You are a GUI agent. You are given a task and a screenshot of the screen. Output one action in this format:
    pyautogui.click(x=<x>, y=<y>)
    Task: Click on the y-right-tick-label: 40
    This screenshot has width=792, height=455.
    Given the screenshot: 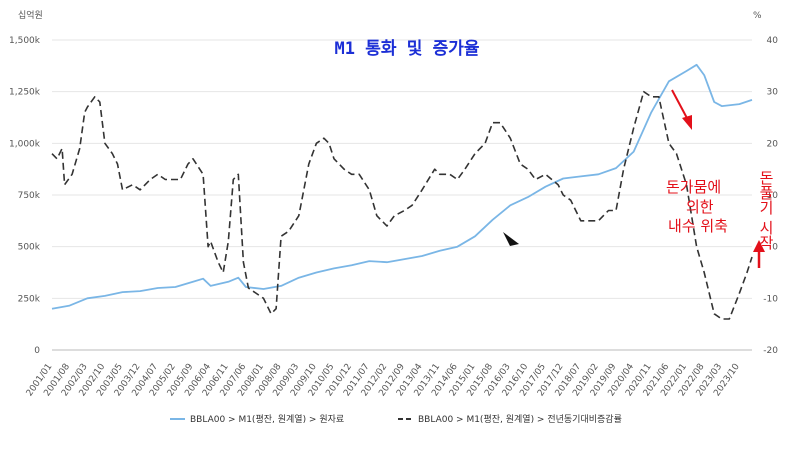 What is the action you would take?
    pyautogui.click(x=773, y=41)
    